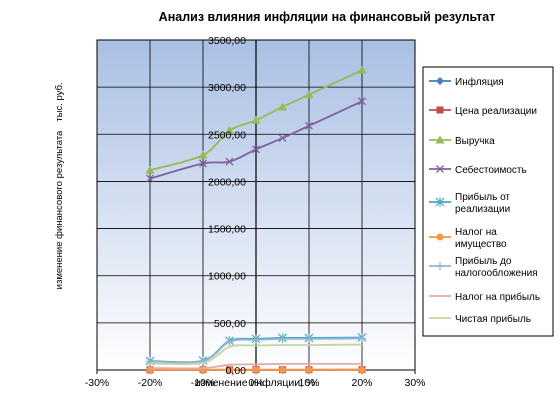  I want to click on legend-item: Чистая прибыль, so click(480, 319).